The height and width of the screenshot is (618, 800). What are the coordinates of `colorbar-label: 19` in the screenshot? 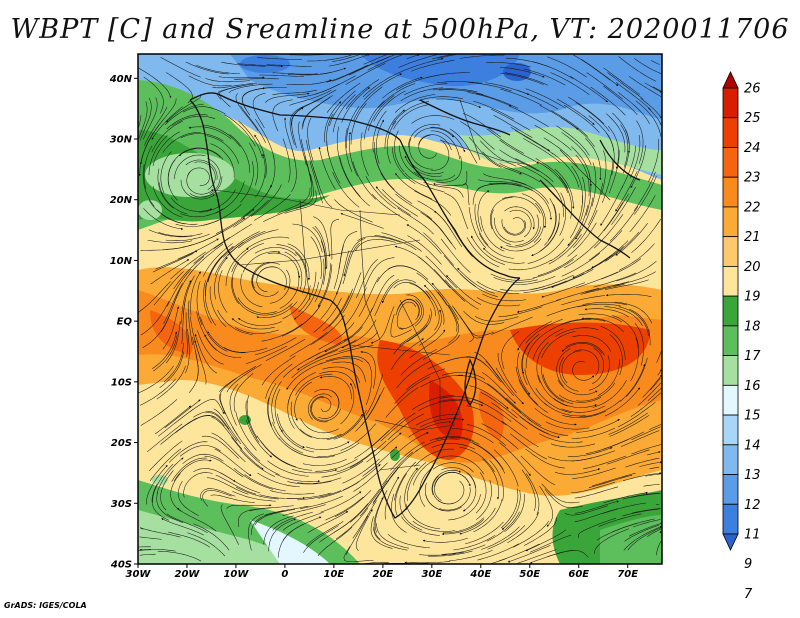 It's located at (752, 297).